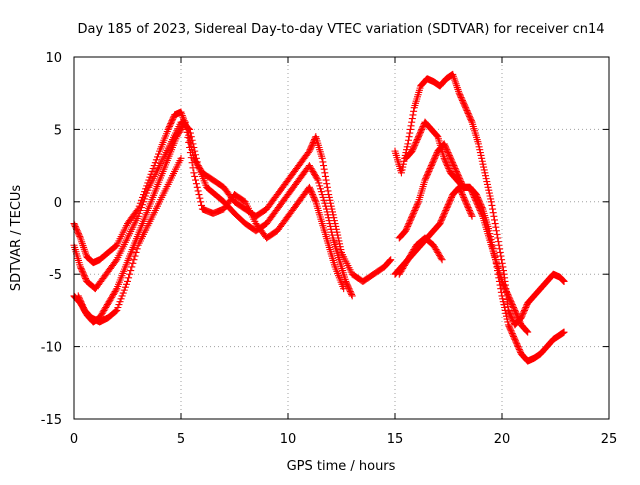  What do you see at coordinates (55, 275) in the screenshot?
I see `y-tick-label: -5` at bounding box center [55, 275].